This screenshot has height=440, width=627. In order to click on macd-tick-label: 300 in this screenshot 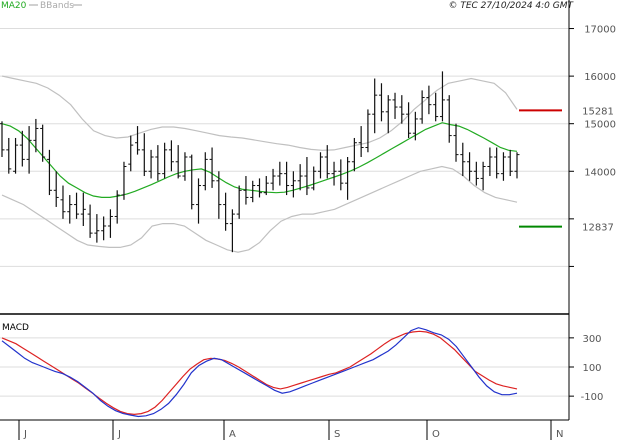, I will do `click(591, 339)`.